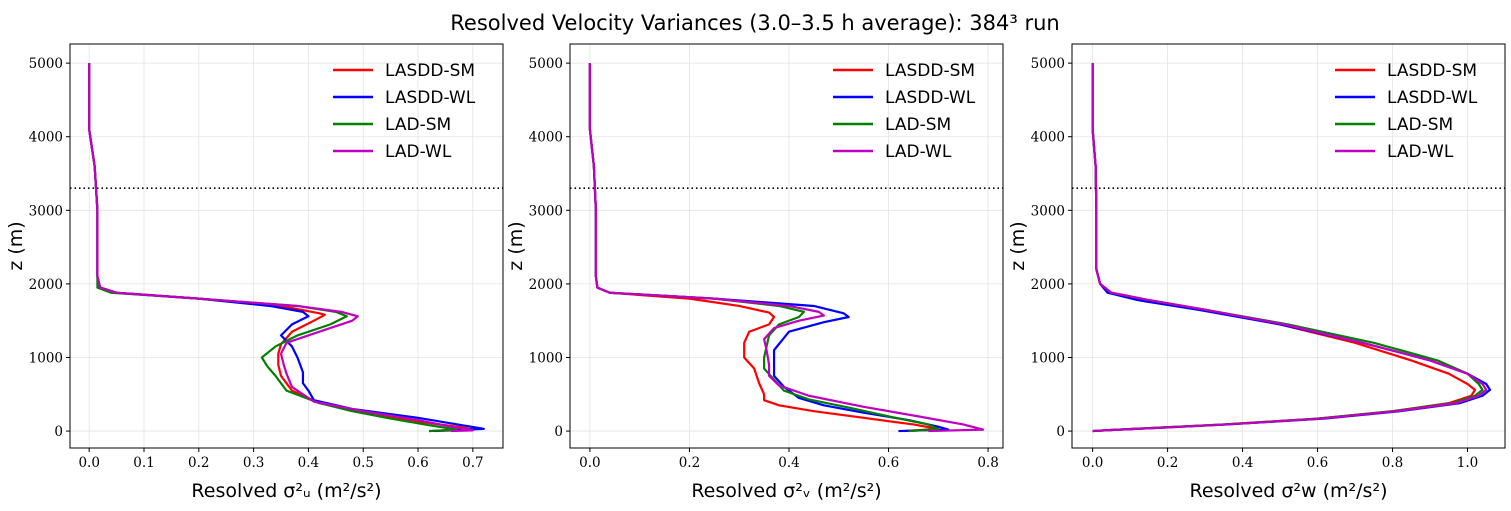  Describe the element at coordinates (362, 463) in the screenshot. I see `x-tick-label: 0.5` at that location.